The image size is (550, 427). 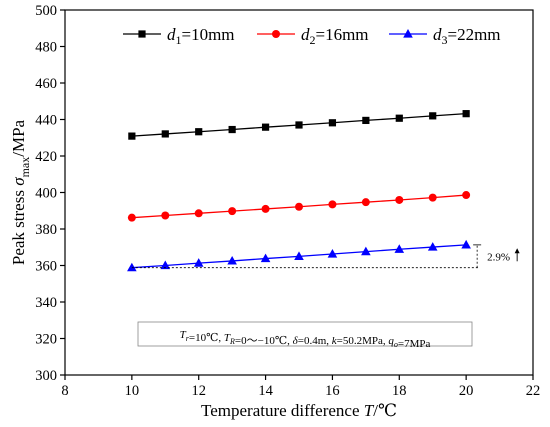 I want to click on legend-item-2: d2=16mm, so click(x=313, y=36).